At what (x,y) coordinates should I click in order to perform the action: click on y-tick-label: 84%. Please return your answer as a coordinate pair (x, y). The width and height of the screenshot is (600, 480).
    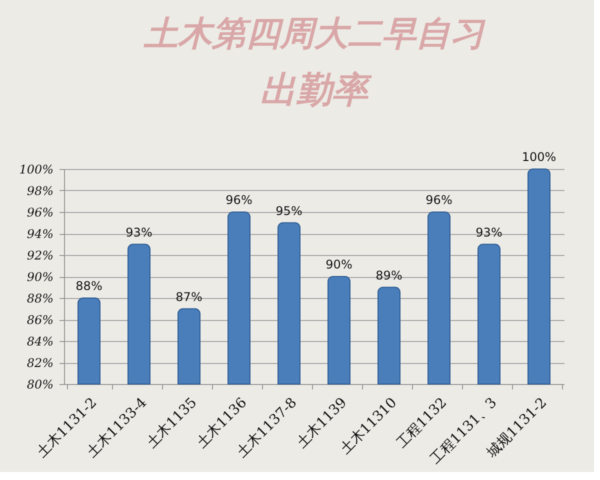
    Looking at the image, I should click on (40, 341).